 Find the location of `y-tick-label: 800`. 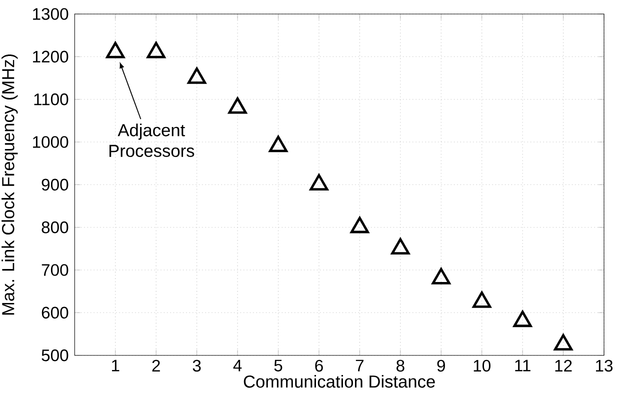

y-tick-label: 800 is located at coordinates (55, 227).